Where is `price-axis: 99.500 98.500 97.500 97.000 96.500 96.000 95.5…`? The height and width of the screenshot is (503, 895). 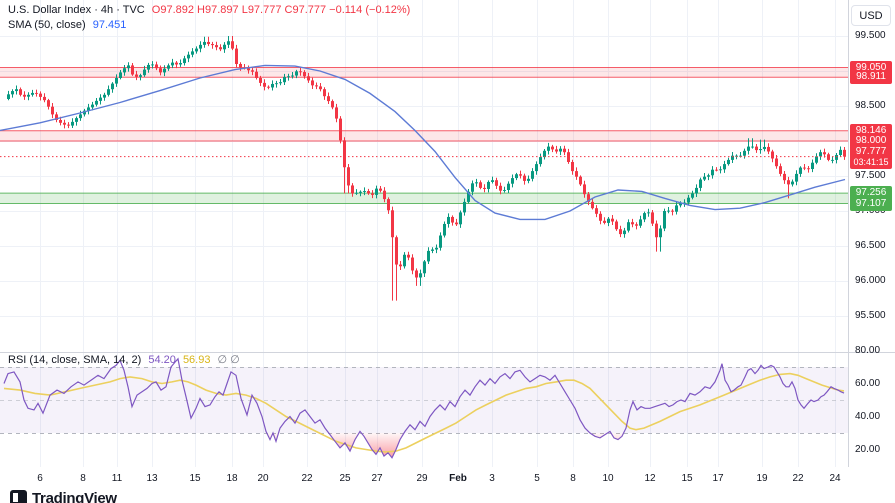 price-axis: 99.500 98.500 97.500 97.000 96.500 96.000 95.5… is located at coordinates (872, 233).